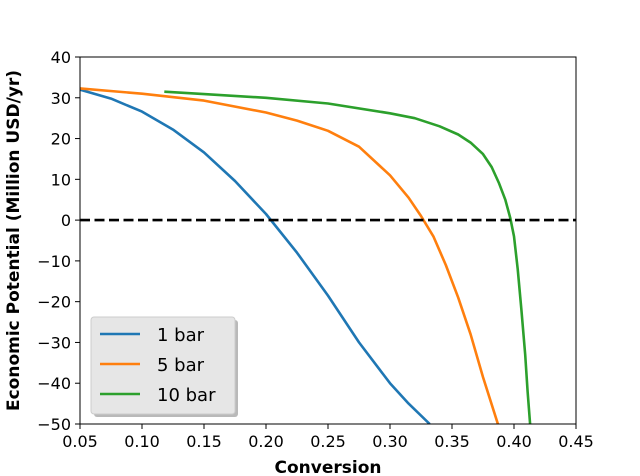 This screenshot has width=640, height=476. I want to click on x-tick-label: 0.45, so click(576, 441).